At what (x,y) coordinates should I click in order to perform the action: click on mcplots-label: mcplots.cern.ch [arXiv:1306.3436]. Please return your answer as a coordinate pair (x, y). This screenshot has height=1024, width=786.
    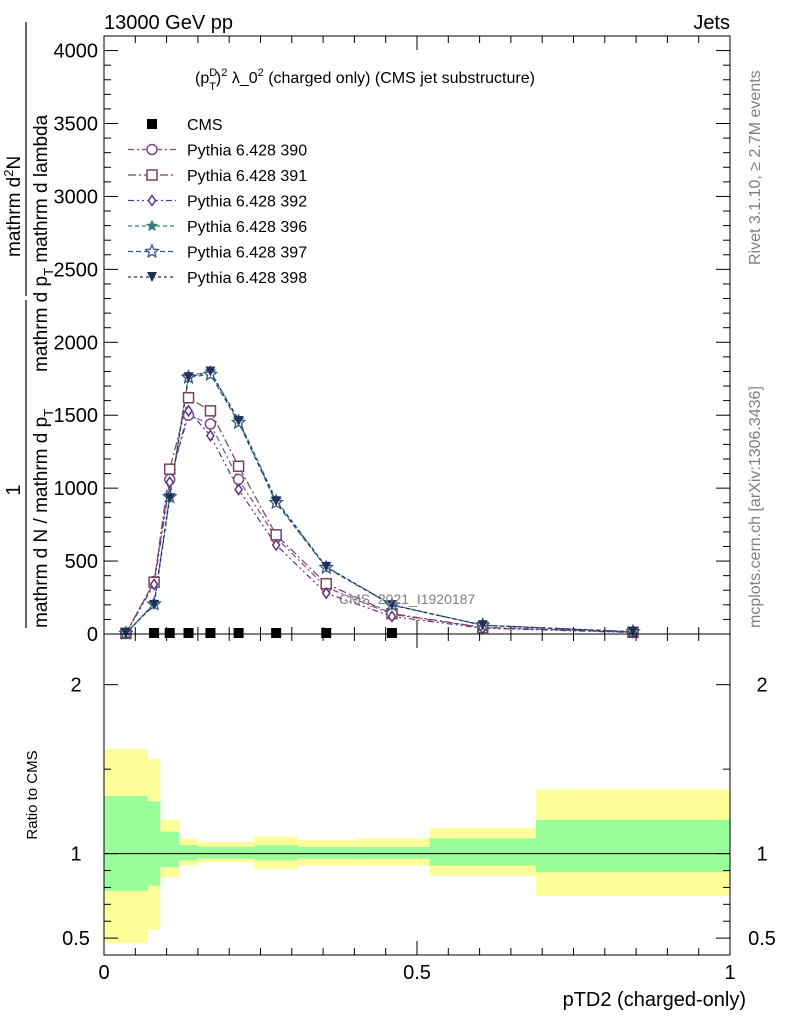
    Looking at the image, I should click on (755, 507).